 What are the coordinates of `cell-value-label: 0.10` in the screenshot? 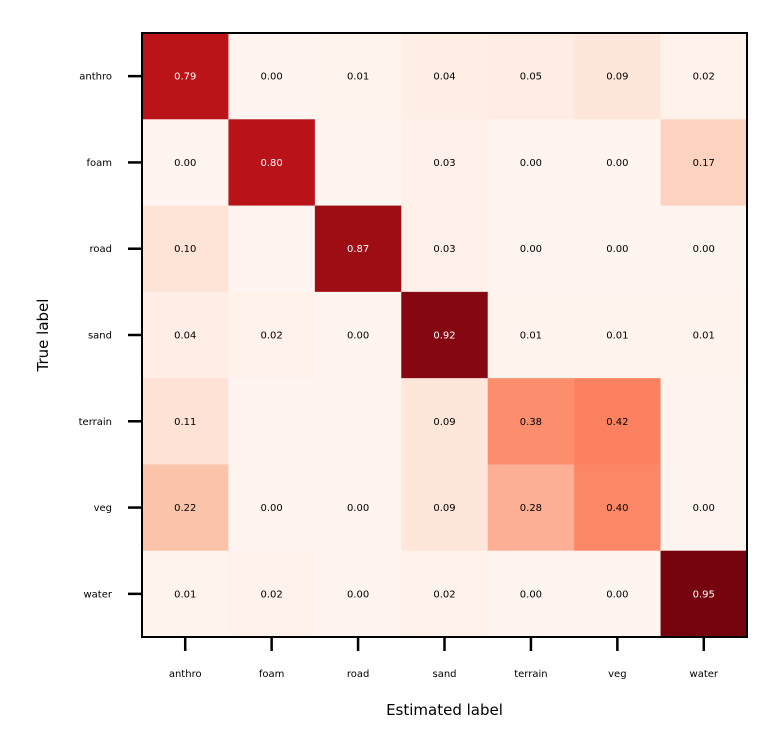 It's located at (185, 249).